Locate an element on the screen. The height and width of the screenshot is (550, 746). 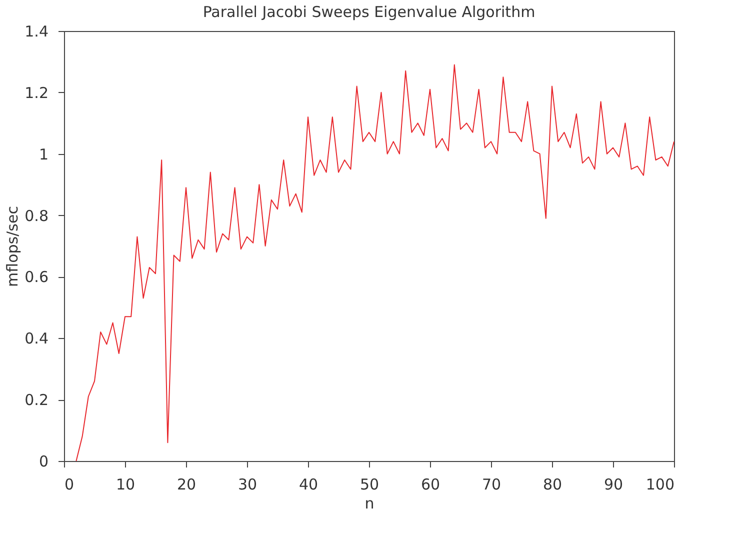
y-axis-title: mflops/sec is located at coordinates (13, 246).